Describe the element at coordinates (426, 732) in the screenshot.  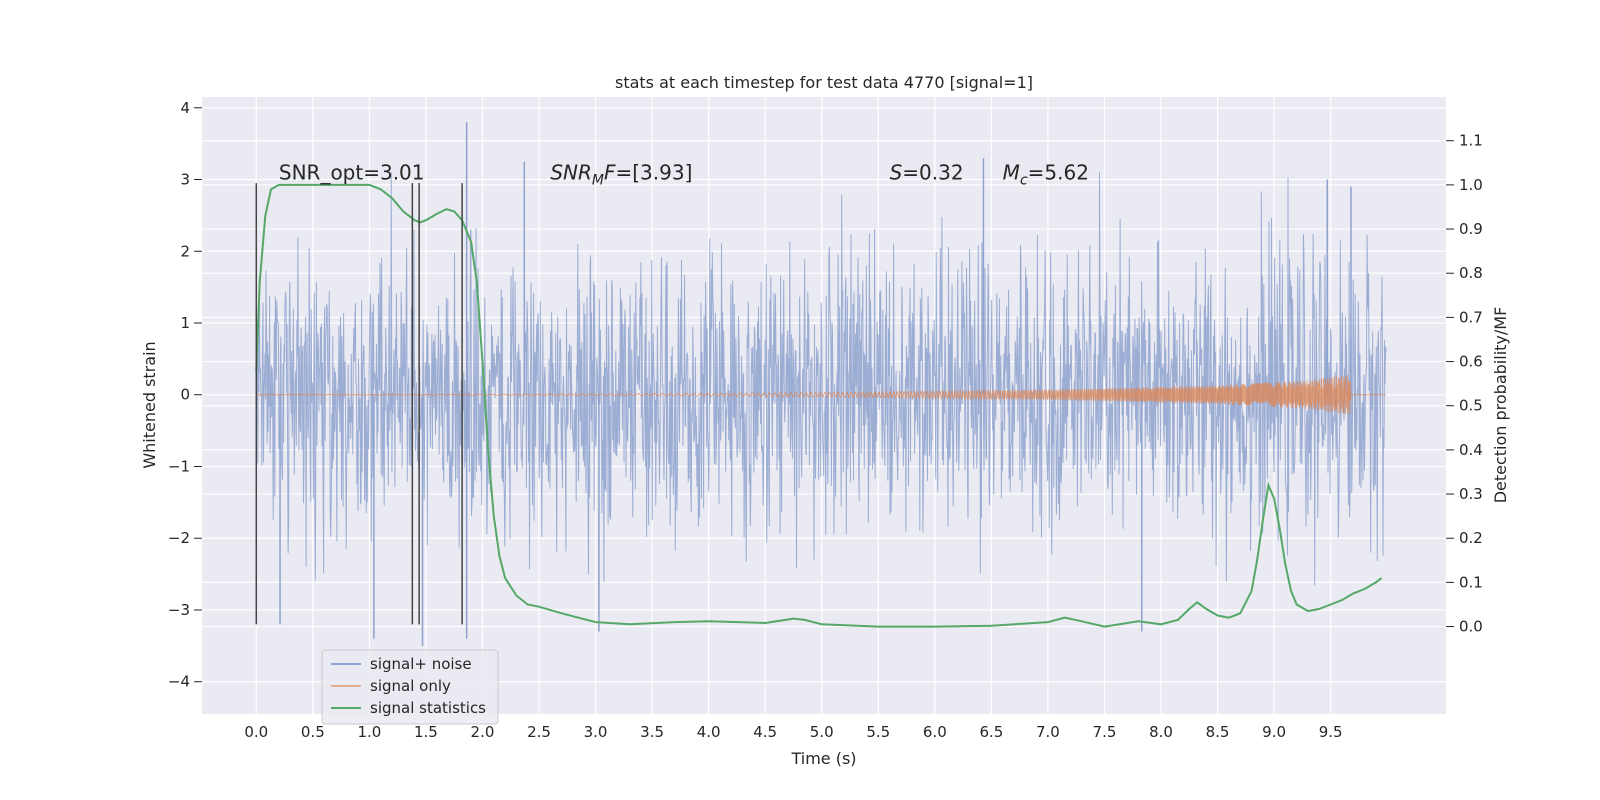
I see `x-tick-label-3: 1.5` at that location.